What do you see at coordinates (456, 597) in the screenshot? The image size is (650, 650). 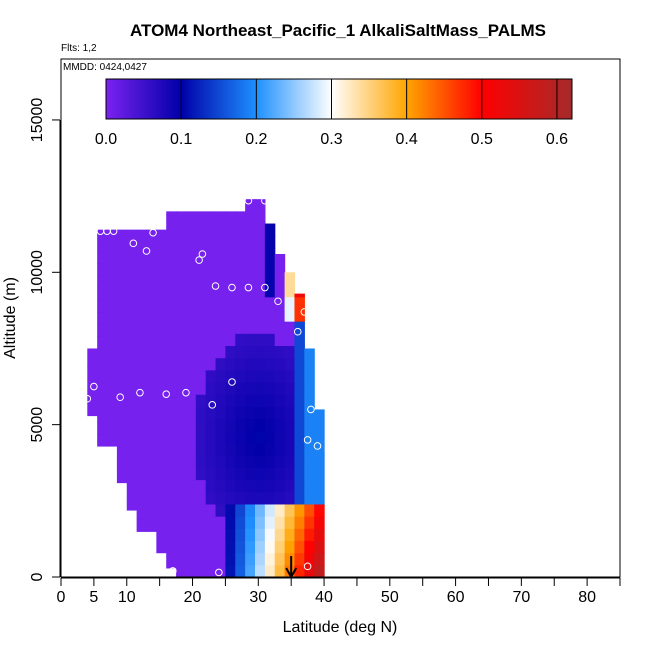 I see `x-tick-label: 60` at bounding box center [456, 597].